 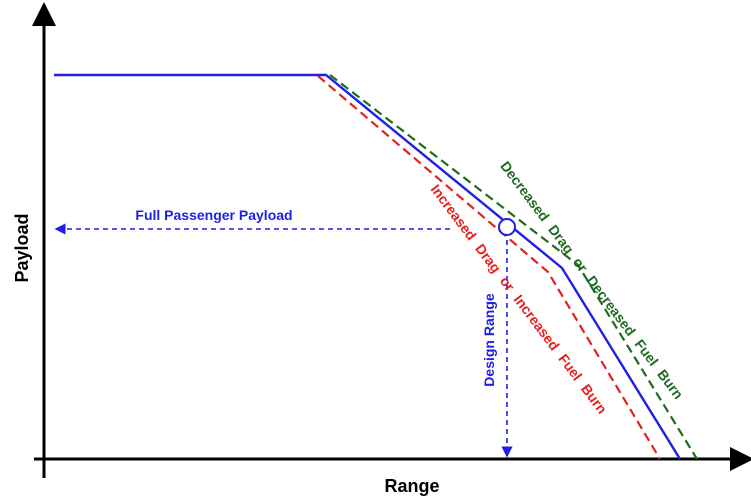 I want to click on y-axis-title: Payload, so click(x=22, y=247).